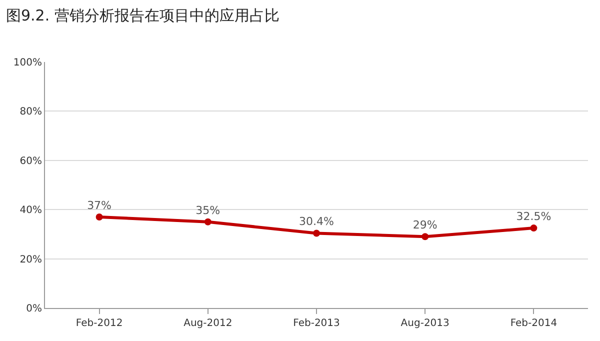 This screenshot has width=600, height=341. I want to click on data-label: 35%, so click(208, 210).